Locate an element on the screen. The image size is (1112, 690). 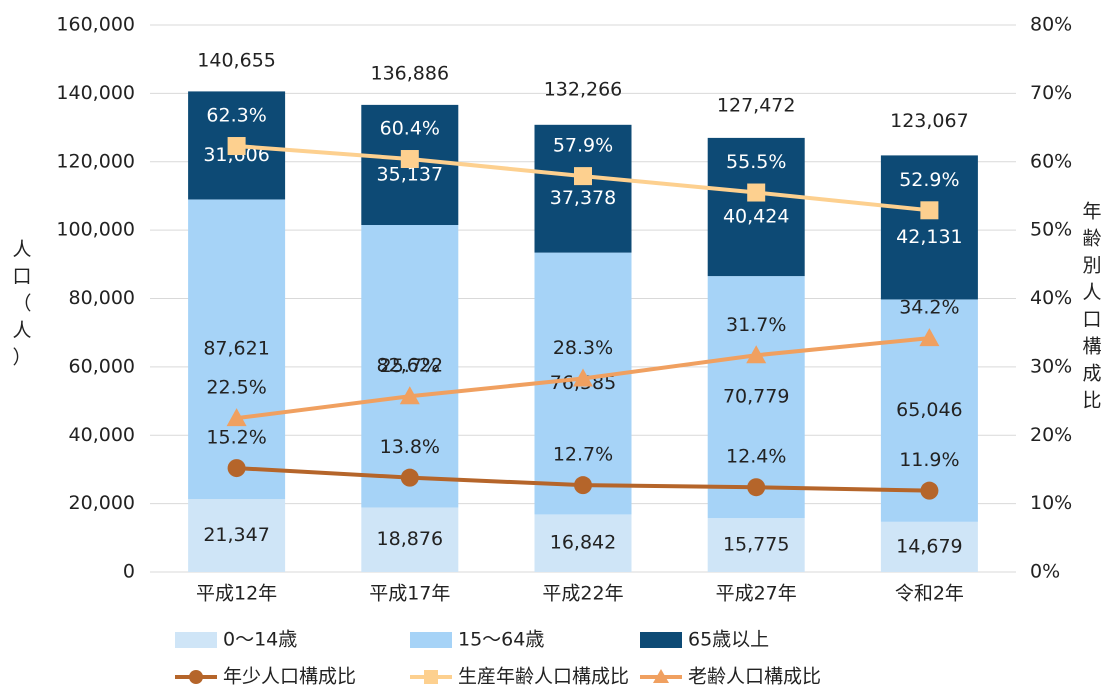
line-value-label: 28.3% is located at coordinates (583, 348).